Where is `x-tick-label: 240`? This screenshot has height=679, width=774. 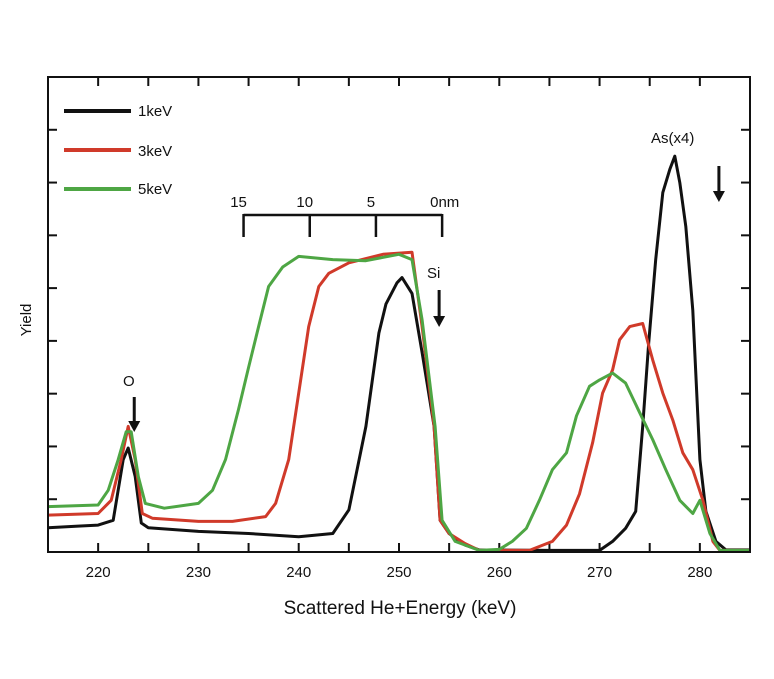
x-tick-label: 240 is located at coordinates (298, 572).